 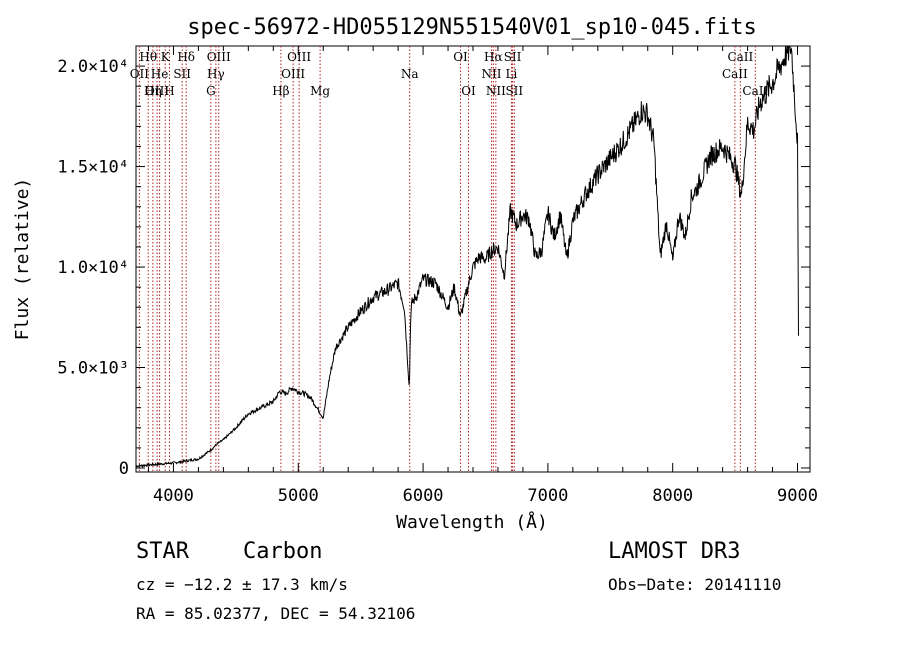 I want to click on y-tick-label-2: 1.0×10⁴, so click(x=93, y=268).